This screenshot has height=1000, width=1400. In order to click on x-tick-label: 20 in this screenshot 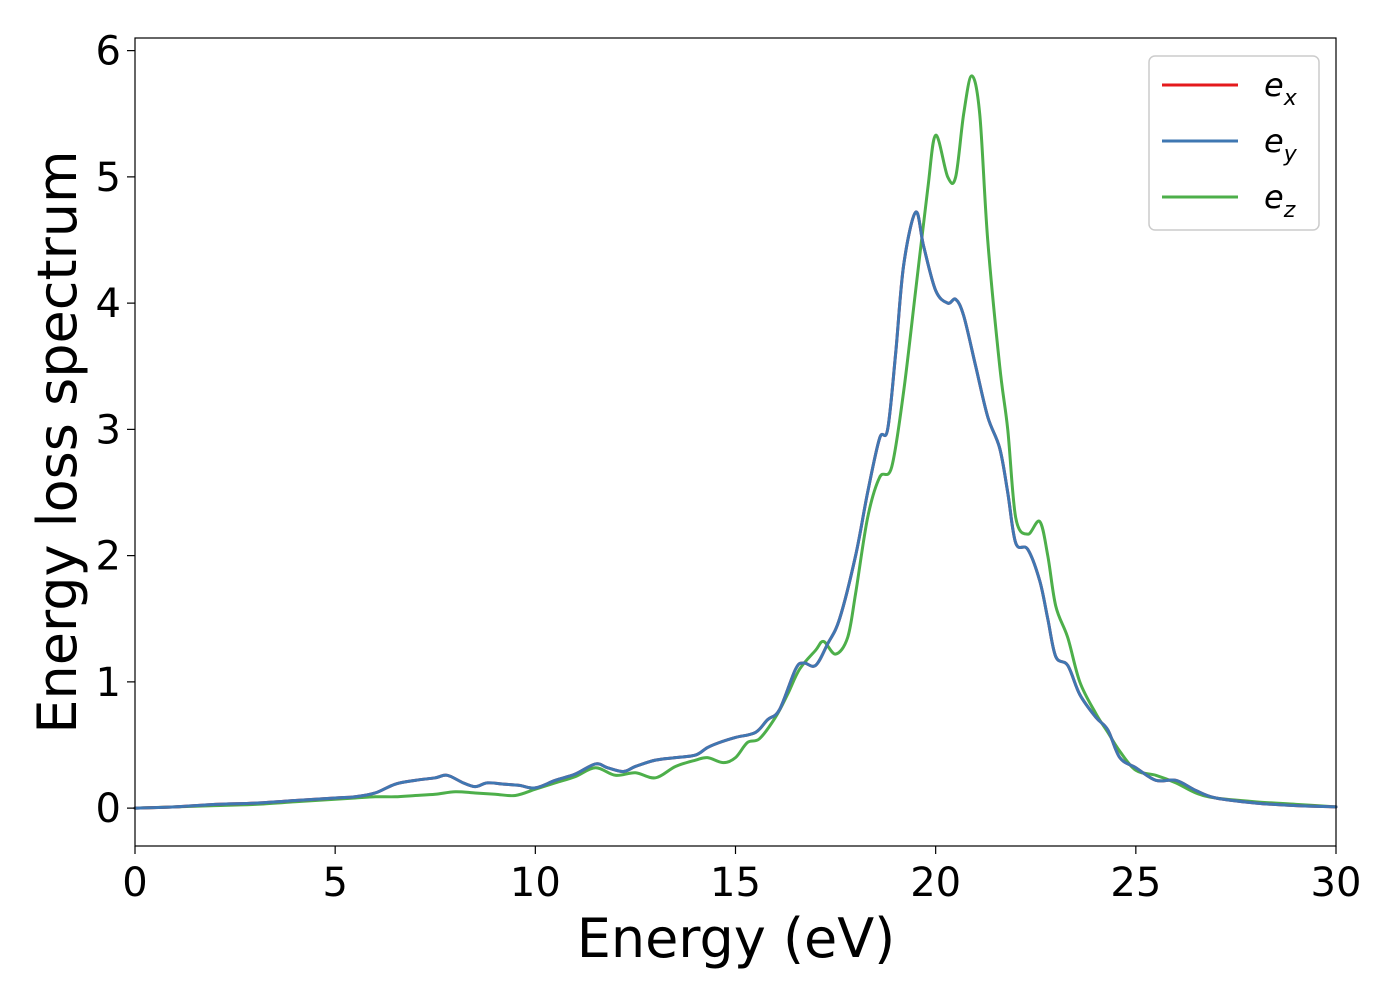, I will do `click(935, 883)`.